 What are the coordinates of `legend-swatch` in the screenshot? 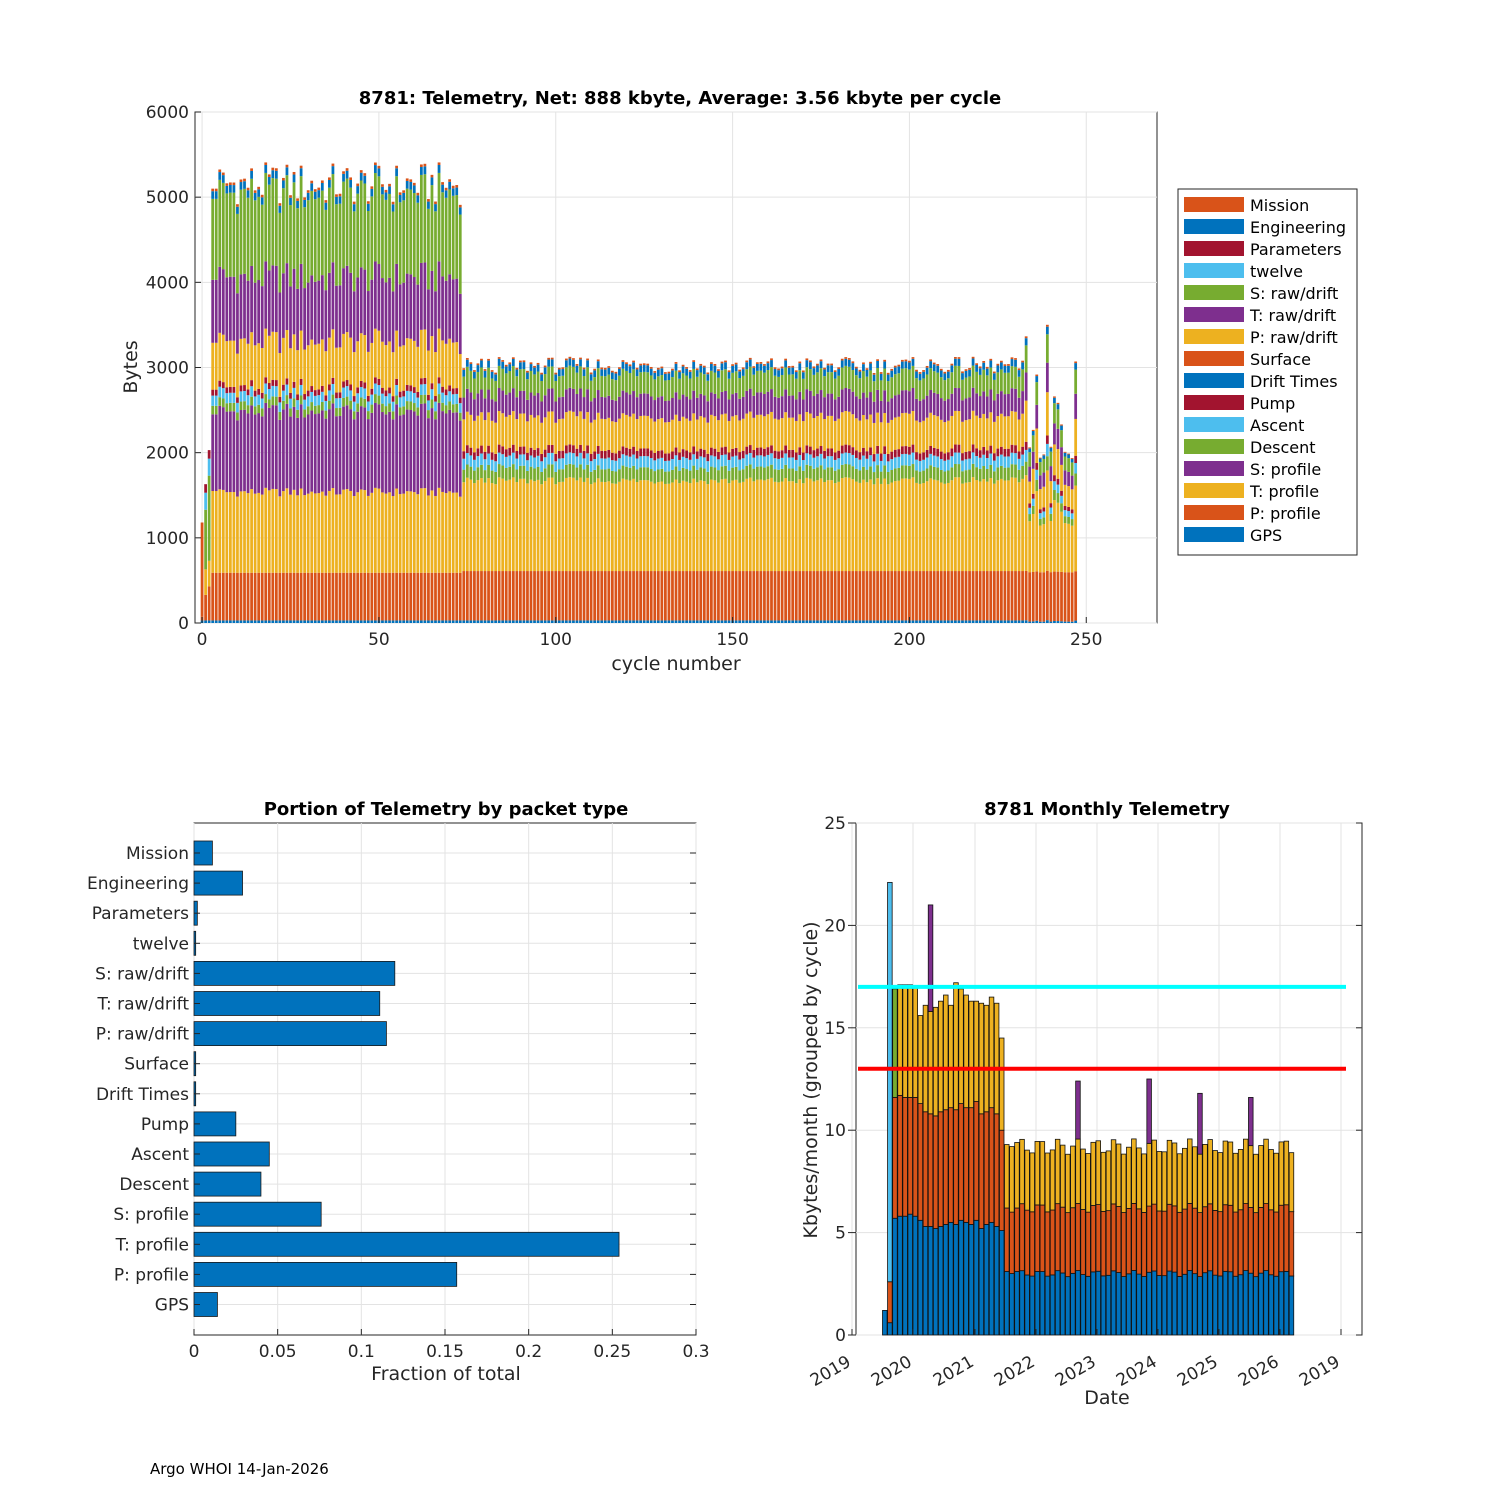 It's located at (1214, 336).